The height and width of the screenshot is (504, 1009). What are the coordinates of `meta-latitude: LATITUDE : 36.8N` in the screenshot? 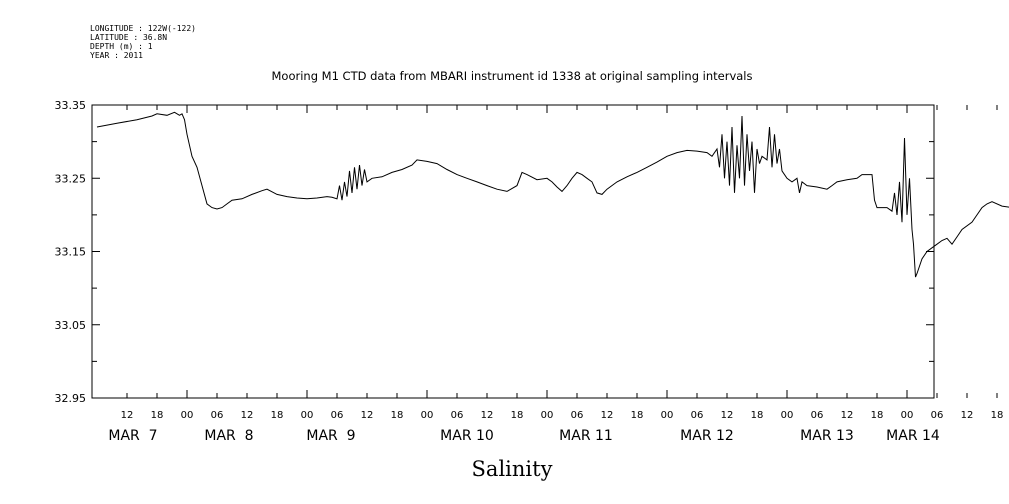 It's located at (128, 37).